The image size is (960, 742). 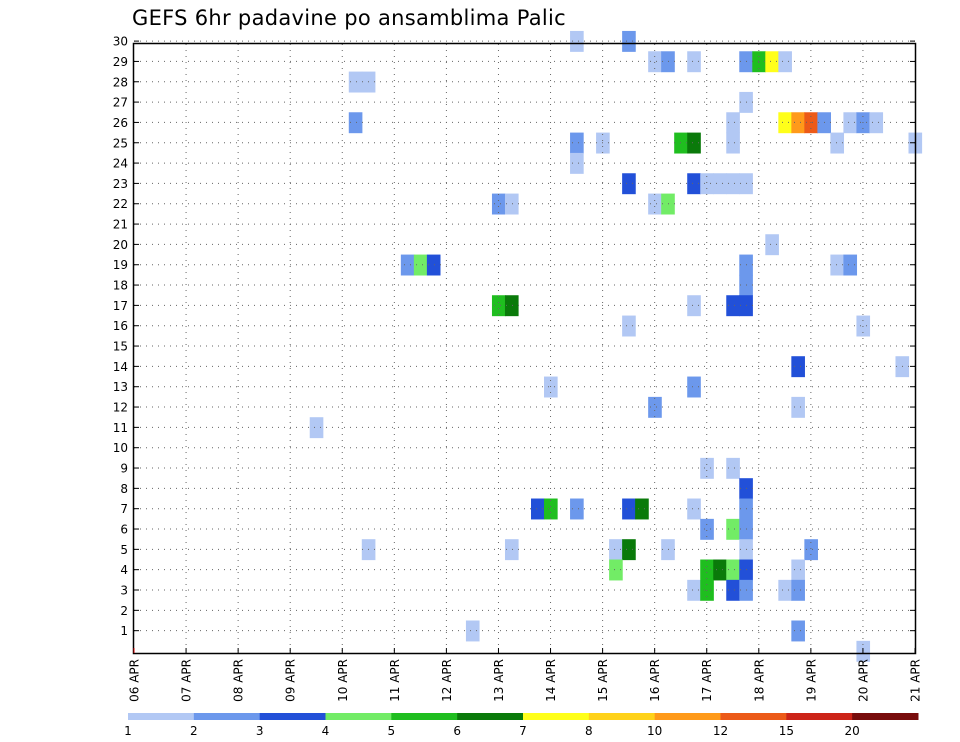 I want to click on x-tick-label: 08 APR, so click(x=239, y=680).